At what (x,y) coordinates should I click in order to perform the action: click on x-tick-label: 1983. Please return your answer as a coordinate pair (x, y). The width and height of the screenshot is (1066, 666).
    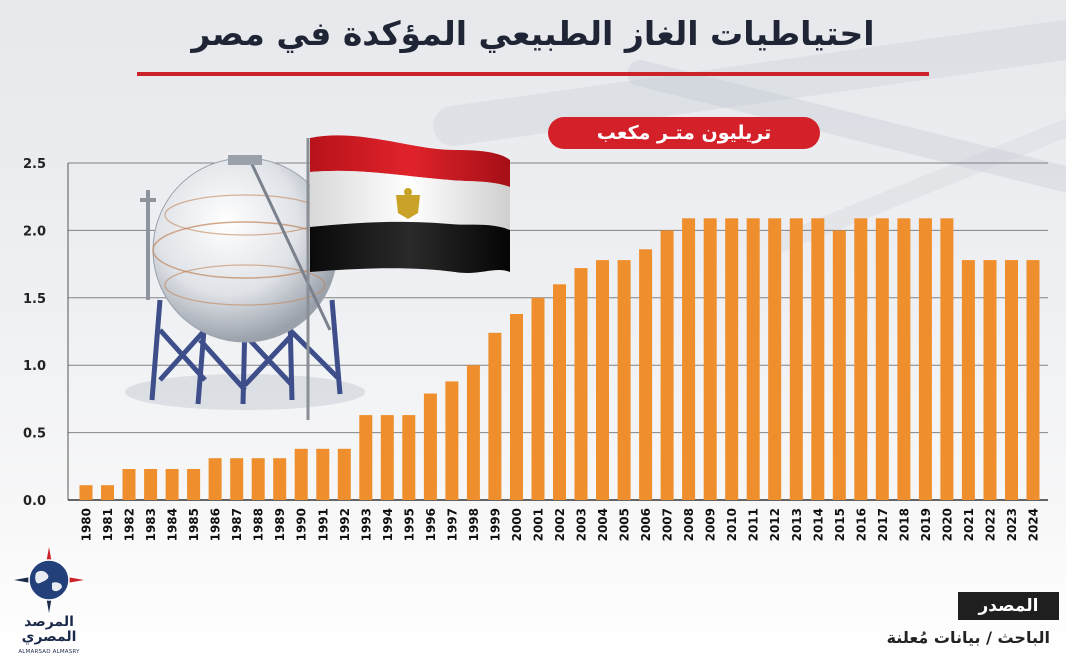
    Looking at the image, I should click on (151, 524).